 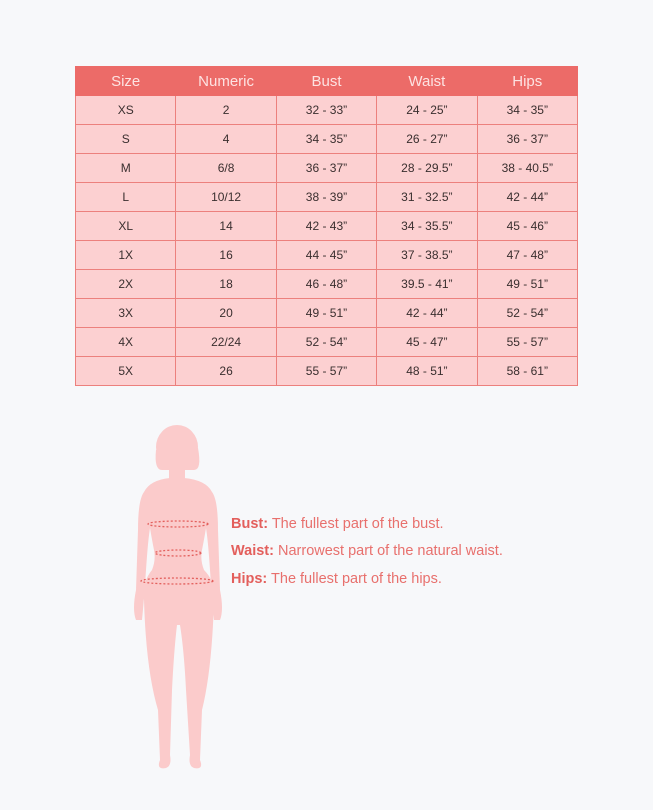 I want to click on hips-measure-line, so click(x=177, y=581).